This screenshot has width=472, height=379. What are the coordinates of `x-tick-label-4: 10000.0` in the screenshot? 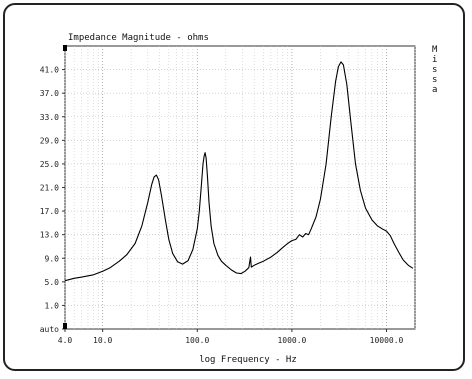 It's located at (387, 340).